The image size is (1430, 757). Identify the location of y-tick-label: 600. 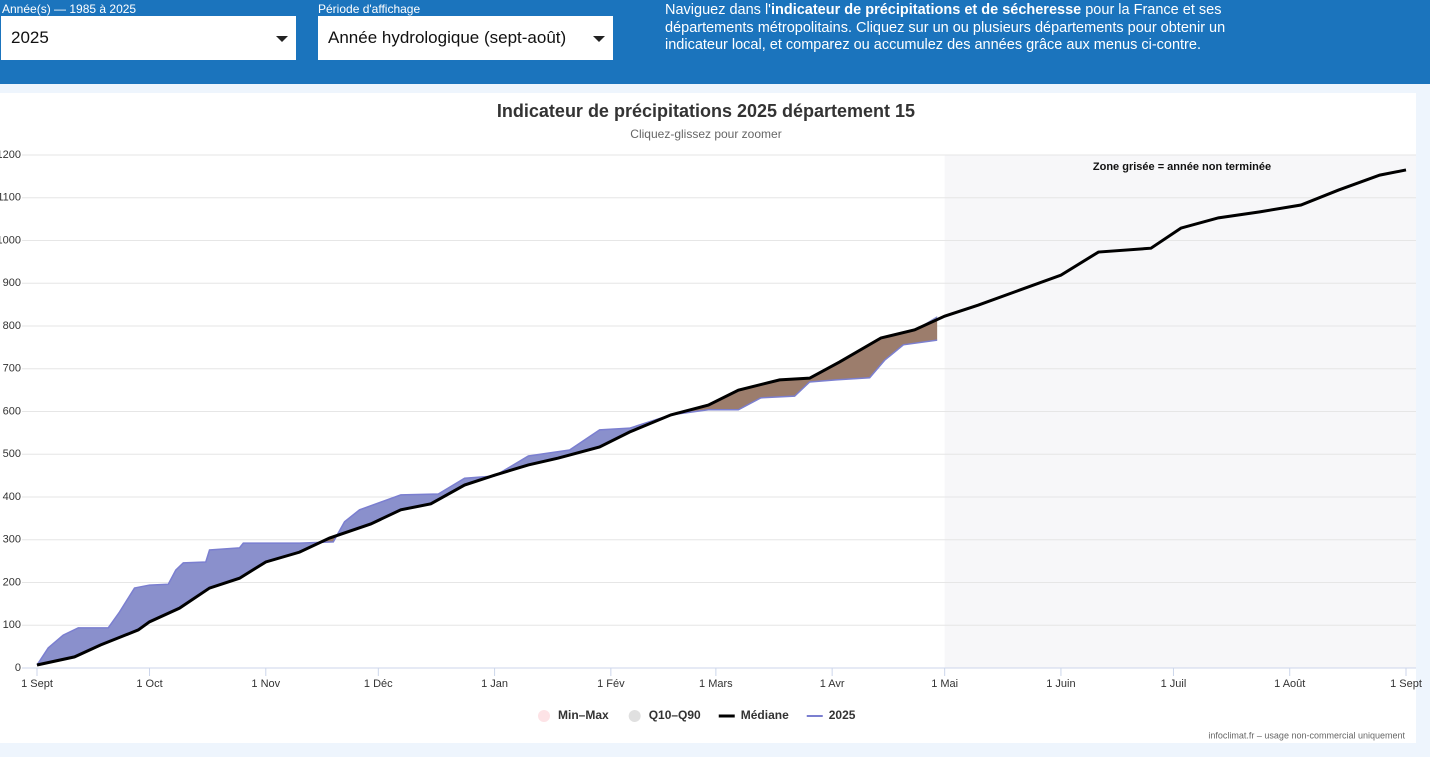
(12, 411).